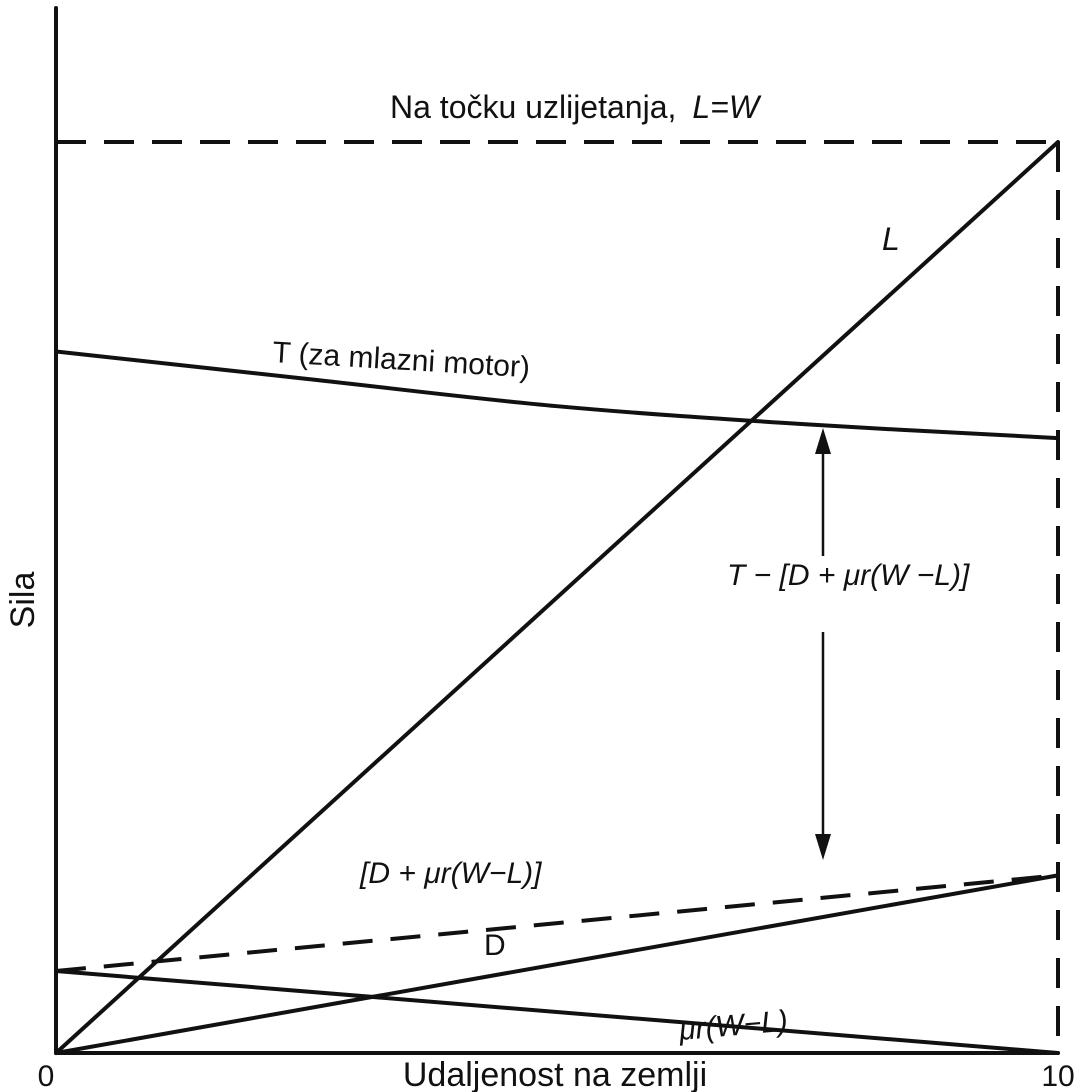 The height and width of the screenshot is (1092, 1080). What do you see at coordinates (557, 923) in the screenshot?
I see `series-line-resistance` at bounding box center [557, 923].